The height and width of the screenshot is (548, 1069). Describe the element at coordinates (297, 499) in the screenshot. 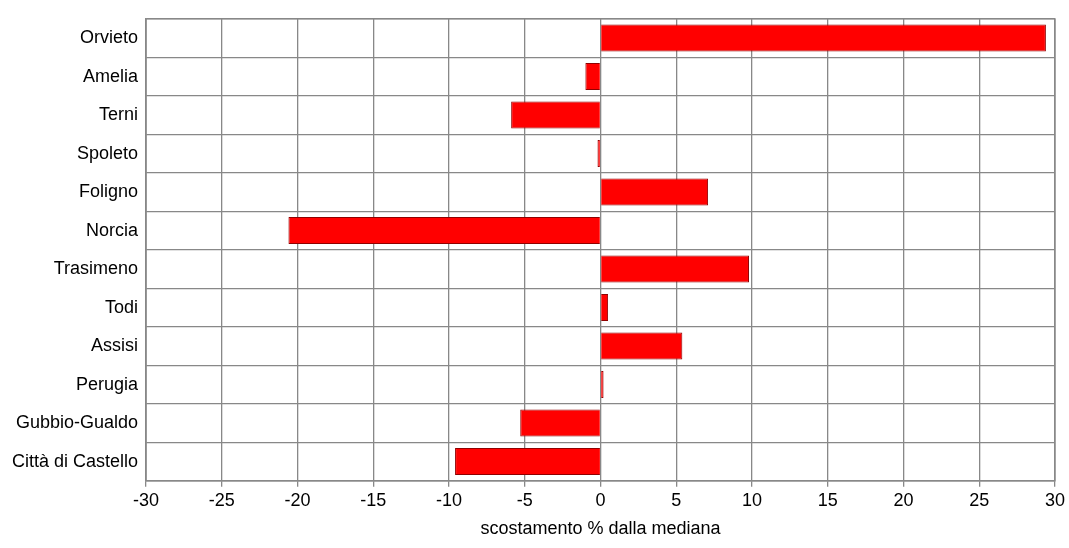

I see `x-tick-label: -20` at that location.